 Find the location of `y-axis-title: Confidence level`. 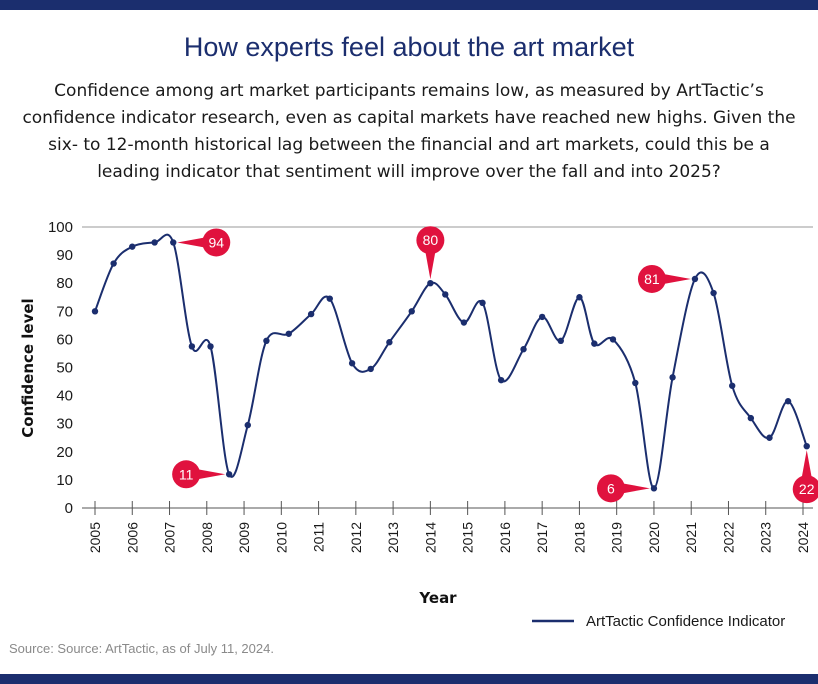

y-axis-title: Confidence level is located at coordinates (28, 367).